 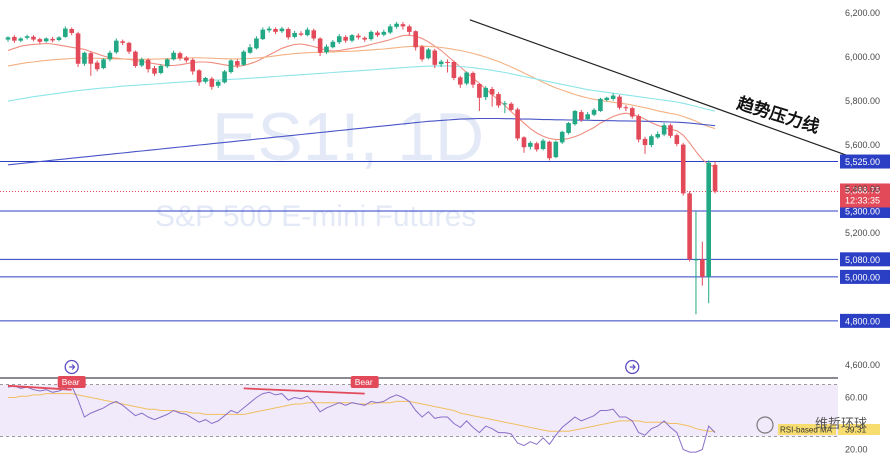 I want to click on countdown-label: 12:33:35, so click(x=862, y=200).